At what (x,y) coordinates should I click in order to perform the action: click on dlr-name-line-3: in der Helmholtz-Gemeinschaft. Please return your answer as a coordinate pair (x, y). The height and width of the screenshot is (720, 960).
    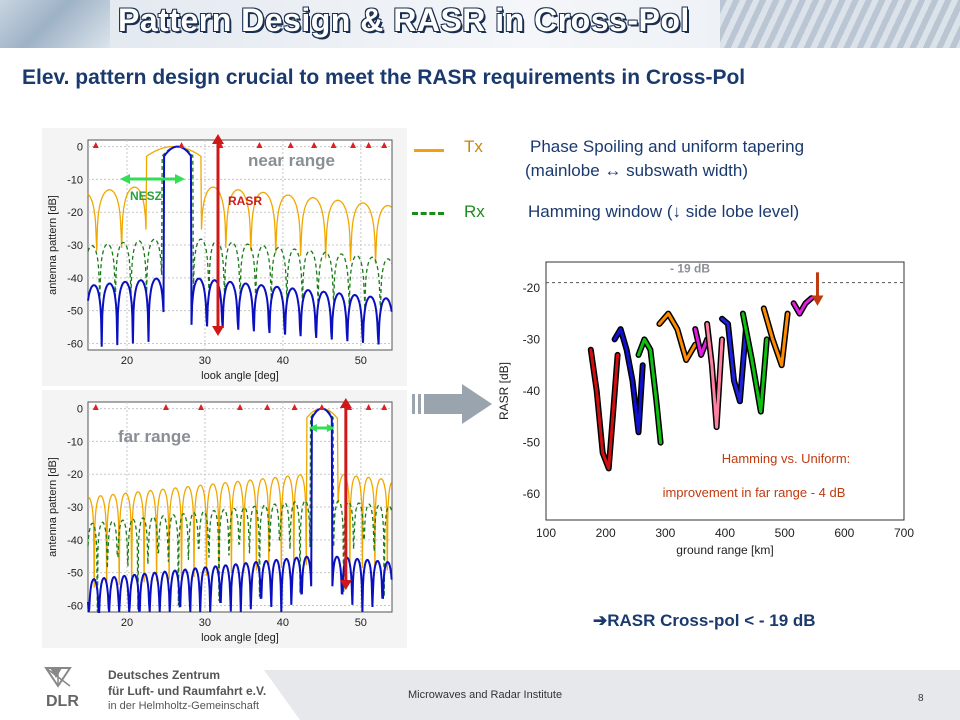
    Looking at the image, I should click on (184, 706).